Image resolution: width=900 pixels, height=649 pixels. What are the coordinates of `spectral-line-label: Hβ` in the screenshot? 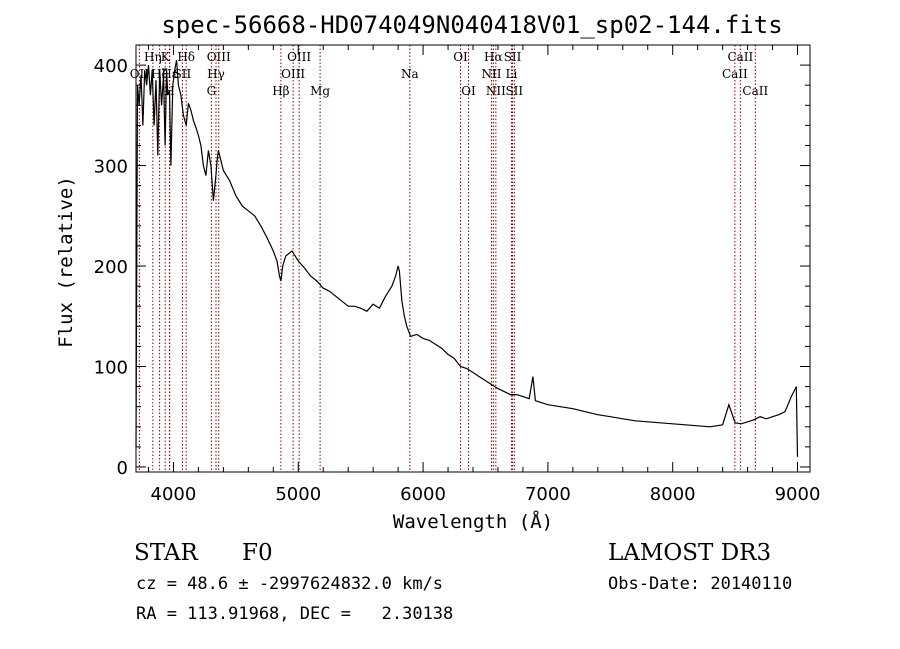 It's located at (280, 91).